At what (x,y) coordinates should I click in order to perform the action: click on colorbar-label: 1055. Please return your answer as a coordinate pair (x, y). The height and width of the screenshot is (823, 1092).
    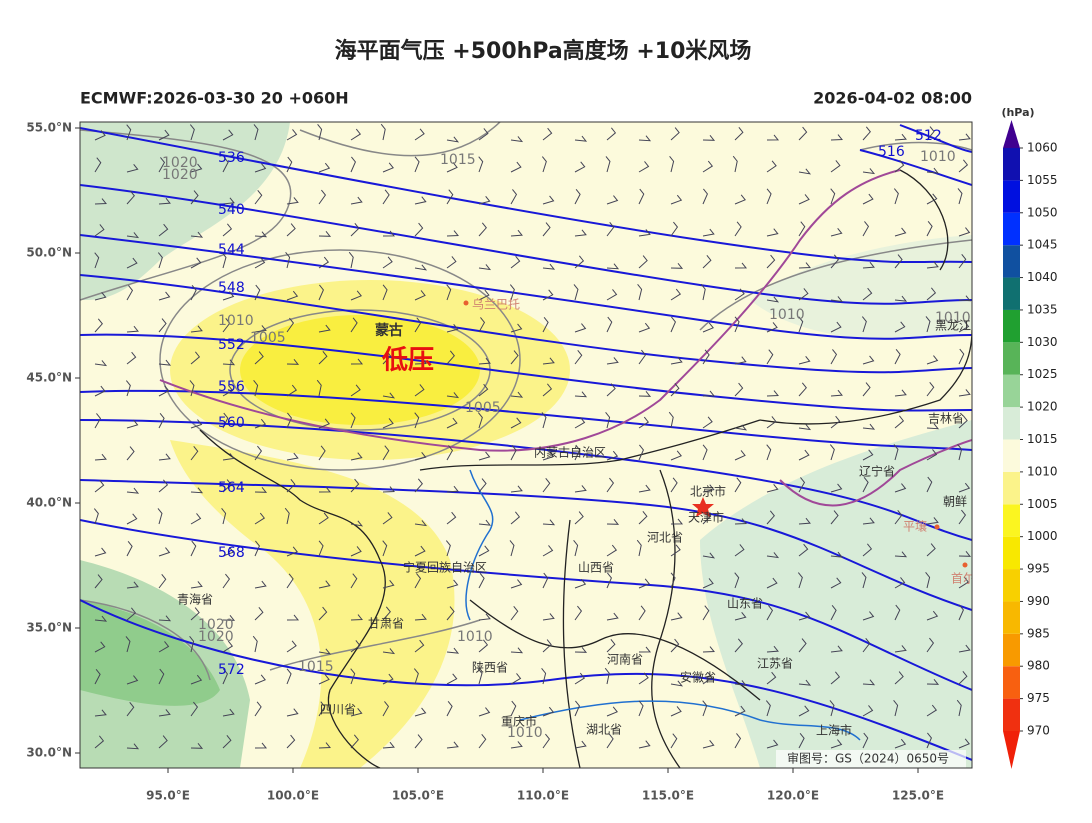
    Looking at the image, I should click on (1042, 180).